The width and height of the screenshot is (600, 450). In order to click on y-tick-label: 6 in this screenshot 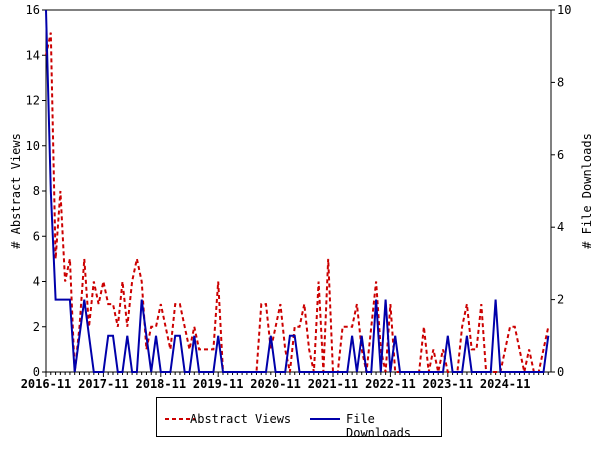, I will do `click(36, 236)`.